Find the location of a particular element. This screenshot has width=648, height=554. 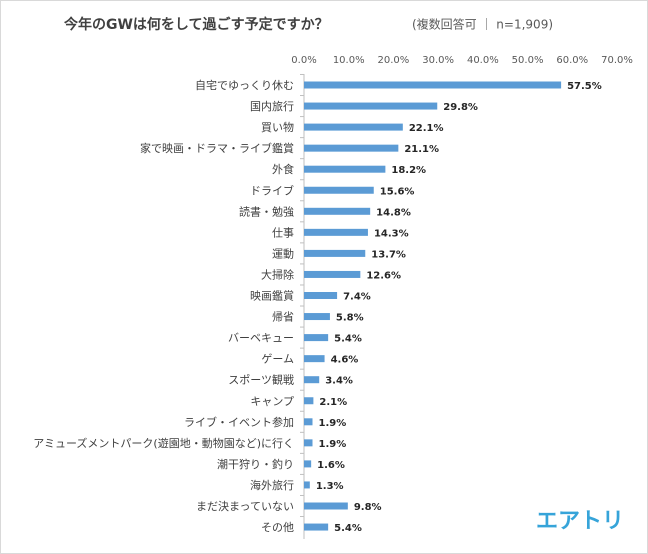

y-tick-label: 映画鑑賞 is located at coordinates (272, 296).